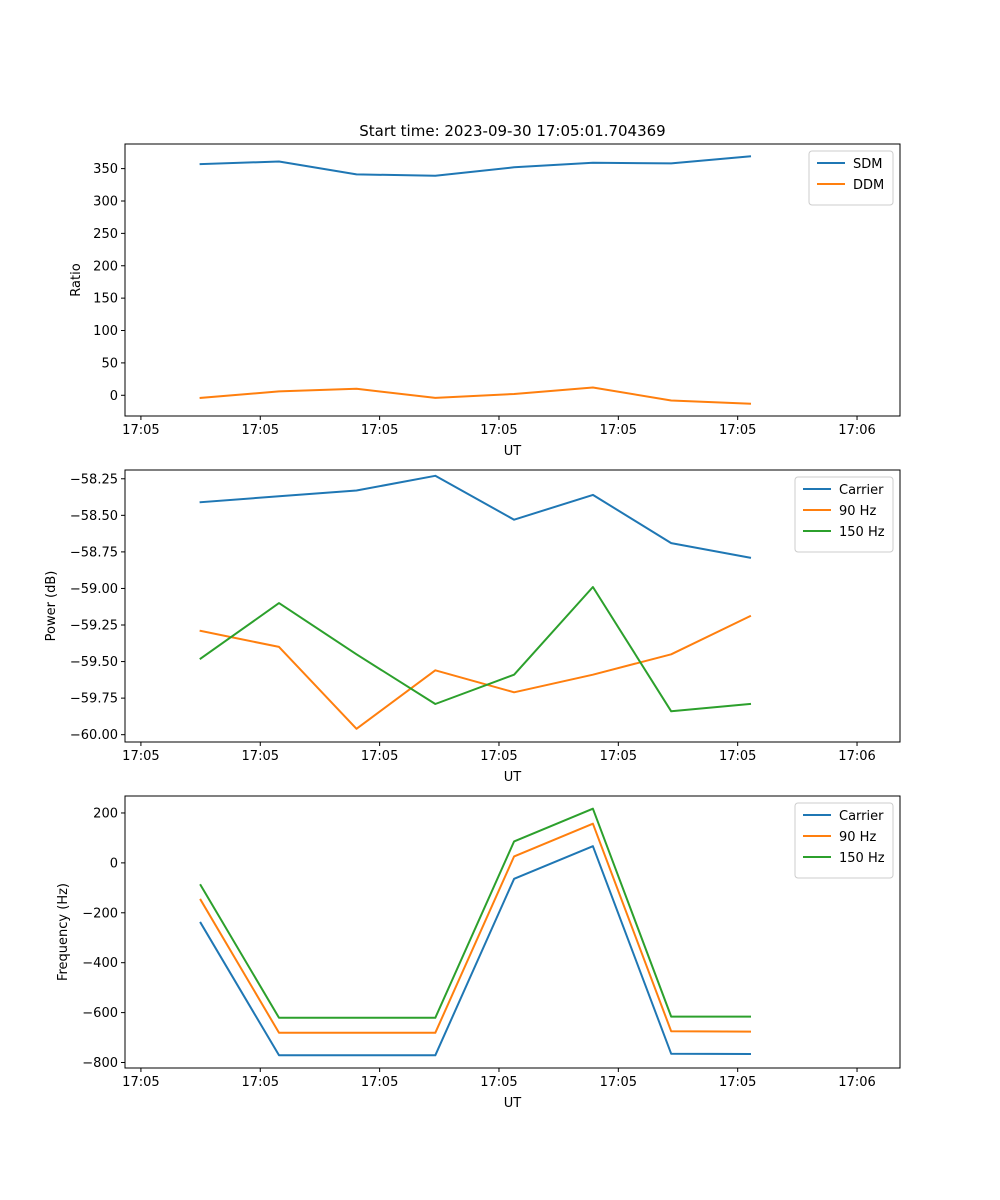 This screenshot has width=1000, height=1200. I want to click on y-tick-label: −400, so click(100, 963).